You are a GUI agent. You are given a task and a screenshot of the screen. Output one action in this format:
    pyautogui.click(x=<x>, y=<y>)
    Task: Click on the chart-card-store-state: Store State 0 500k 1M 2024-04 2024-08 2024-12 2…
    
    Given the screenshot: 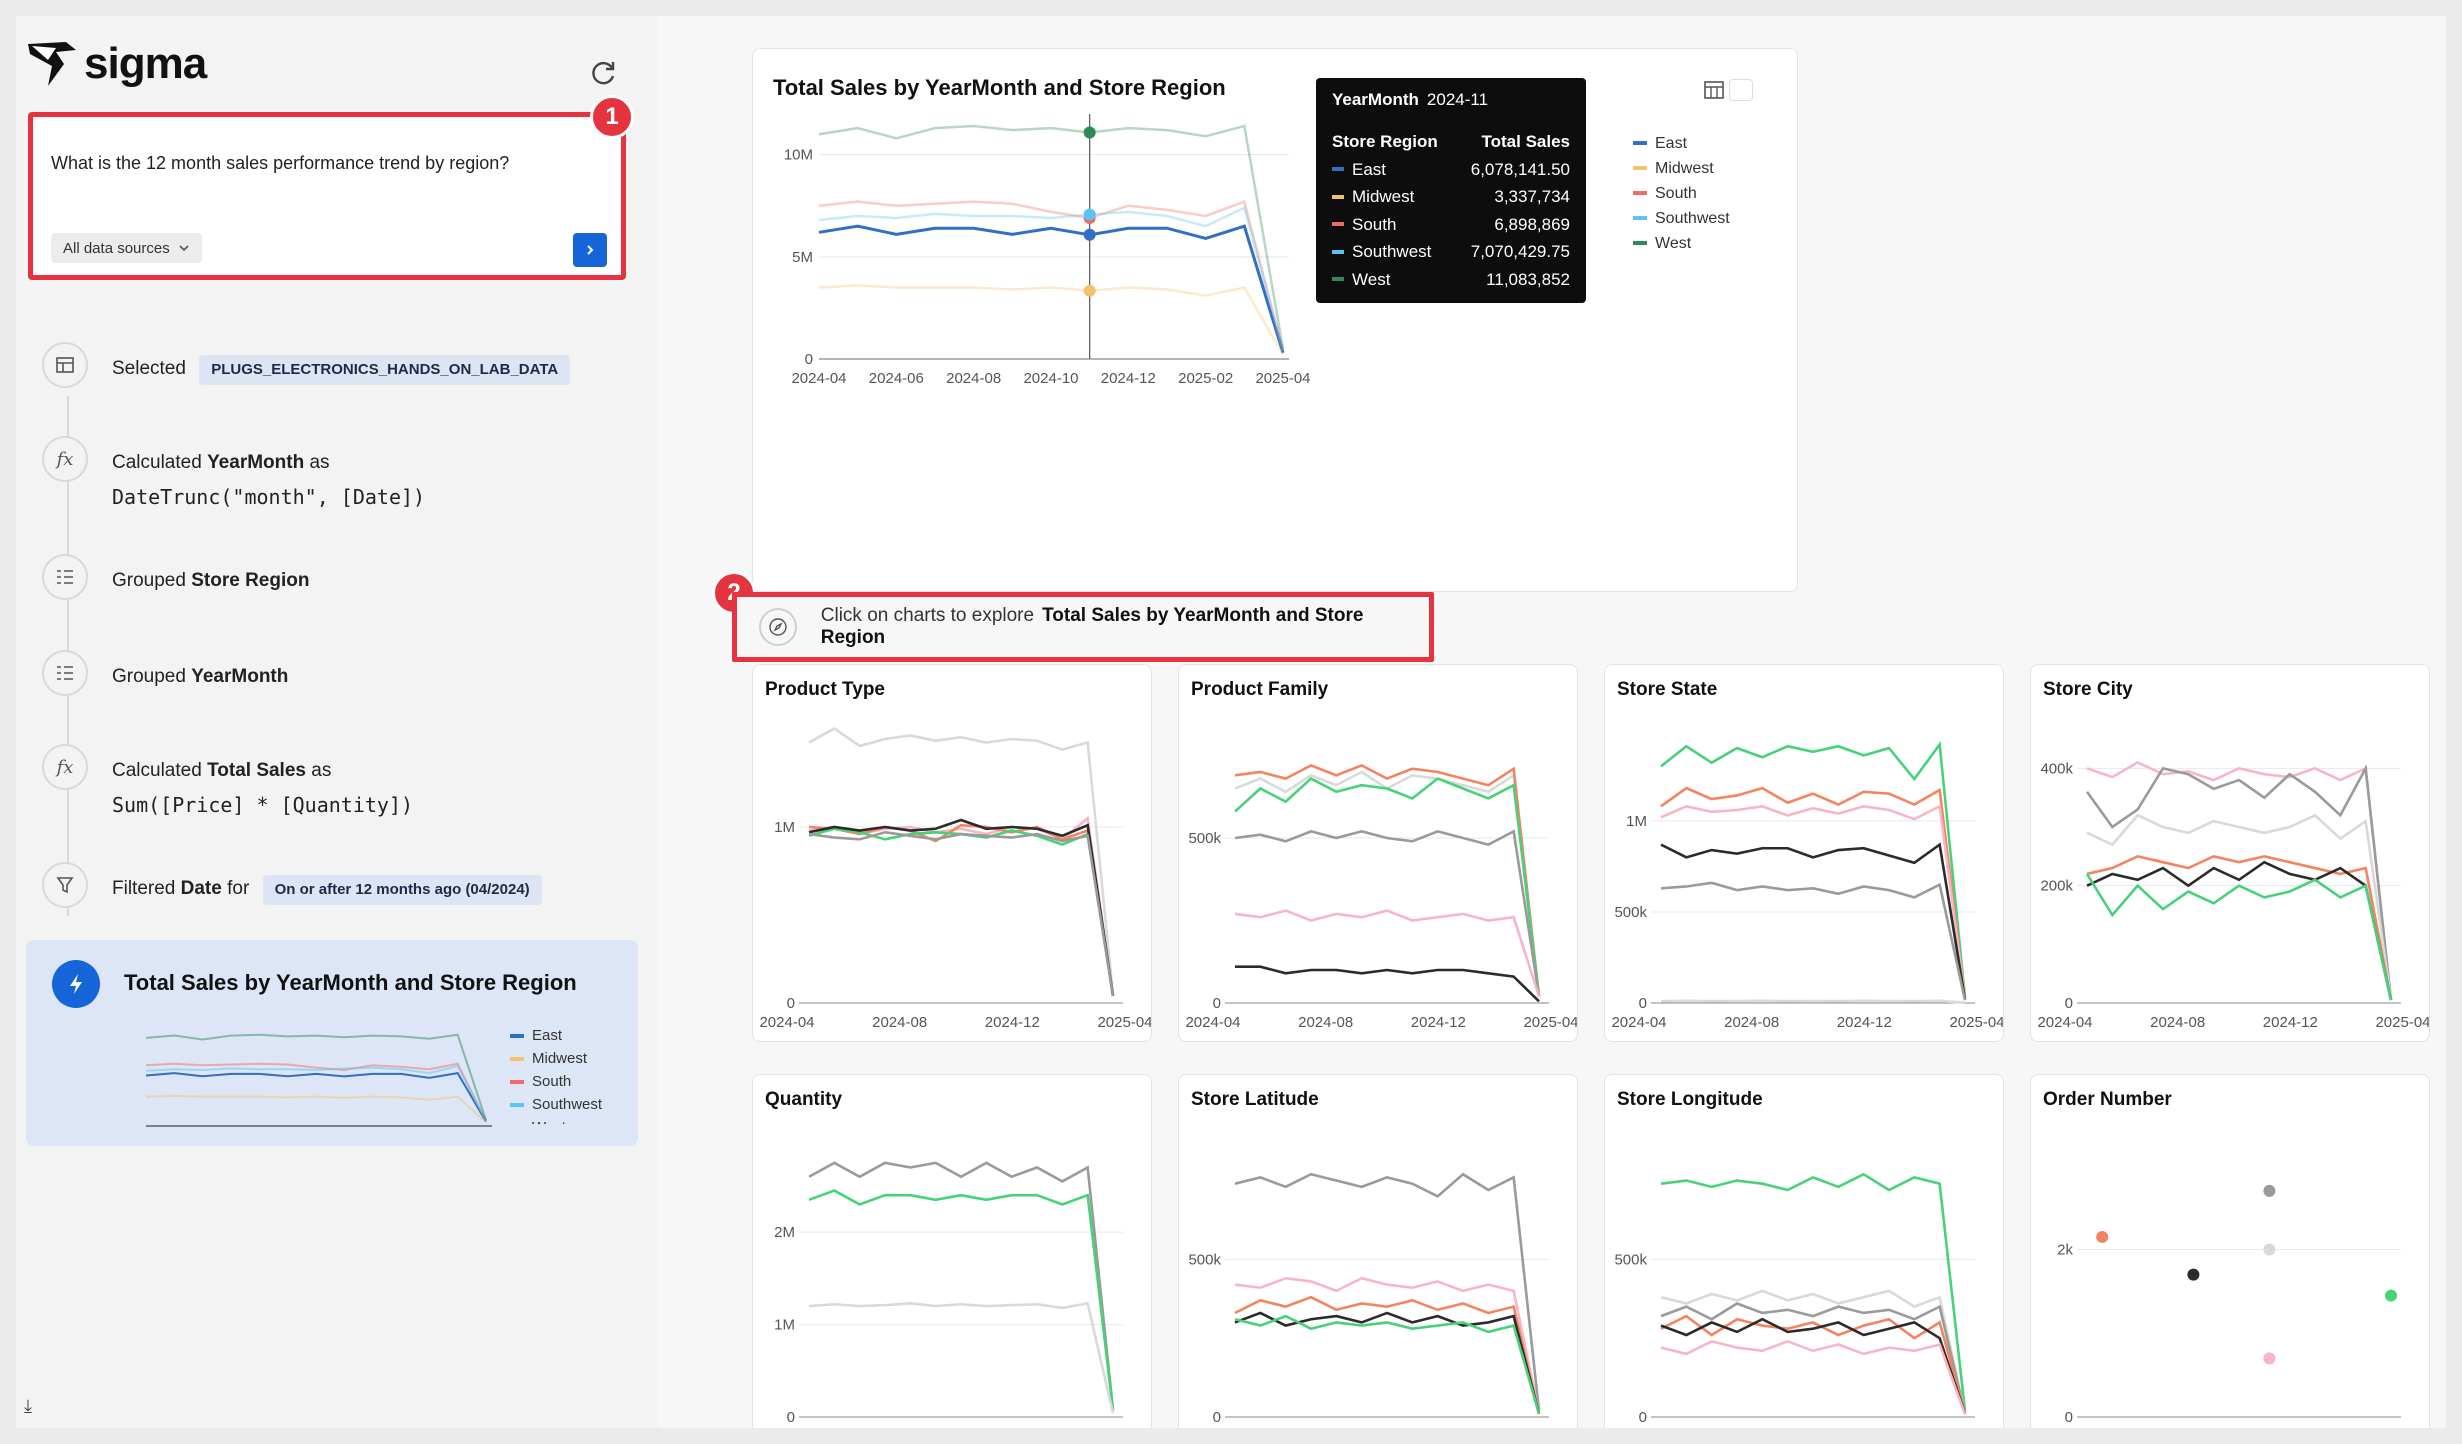 What is the action you would take?
    pyautogui.click(x=1804, y=853)
    